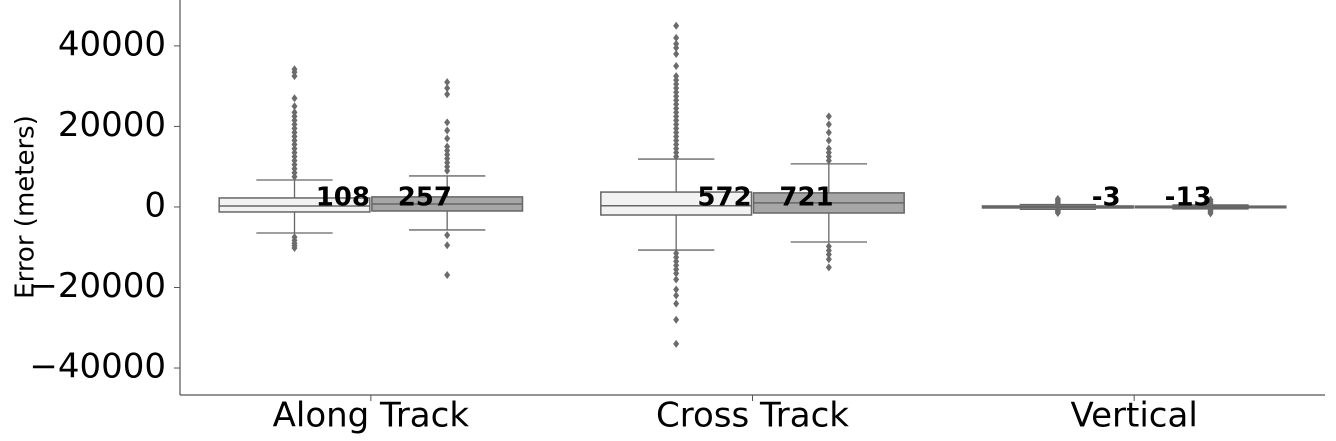 This screenshot has height=441, width=1336. I want to click on x-tick-label: Cross Track, so click(752, 416).